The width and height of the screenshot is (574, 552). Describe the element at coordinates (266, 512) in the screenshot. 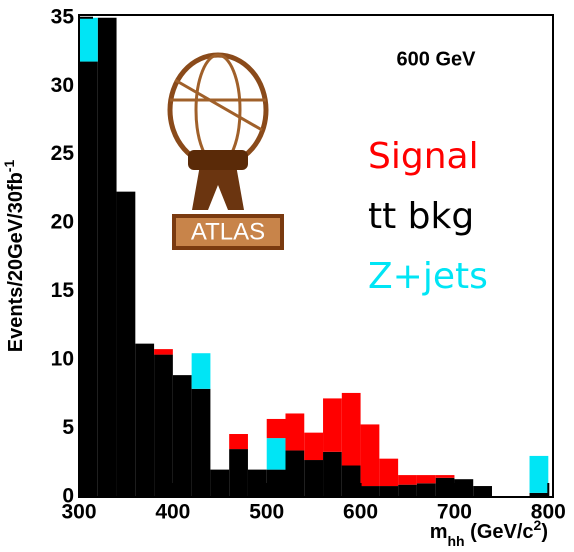

I see `x-tick-label: 500` at that location.